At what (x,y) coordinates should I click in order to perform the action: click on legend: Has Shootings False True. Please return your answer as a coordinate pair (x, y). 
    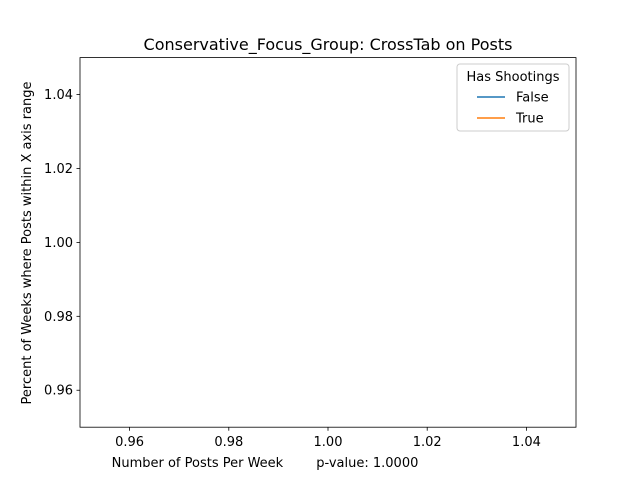
    Looking at the image, I should click on (513, 97).